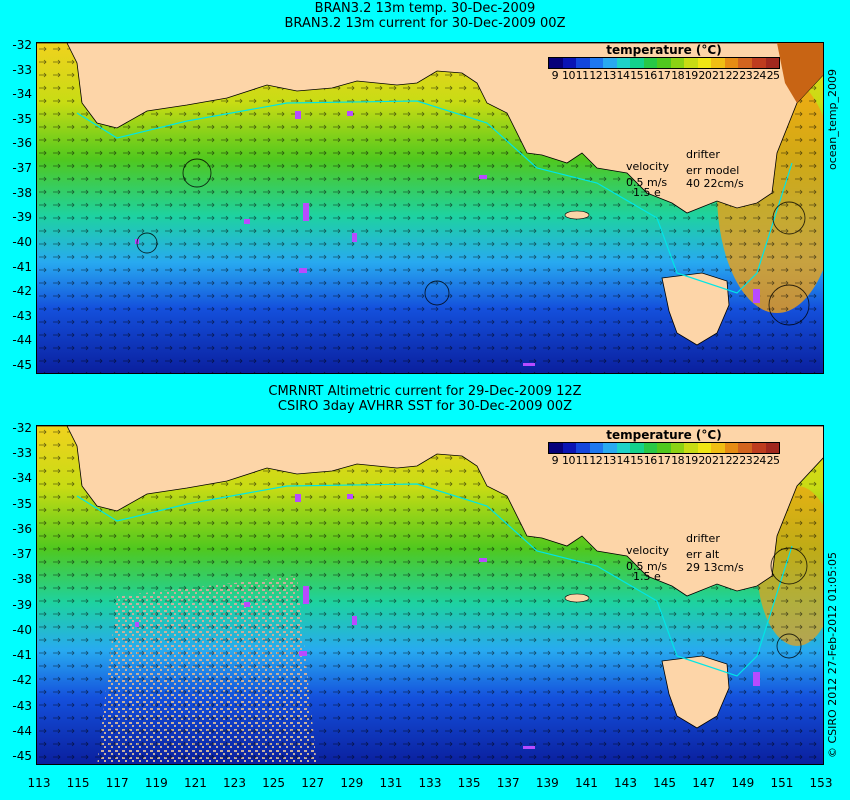 The height and width of the screenshot is (800, 850). I want to click on x-tick-label: 113, so click(39, 783).